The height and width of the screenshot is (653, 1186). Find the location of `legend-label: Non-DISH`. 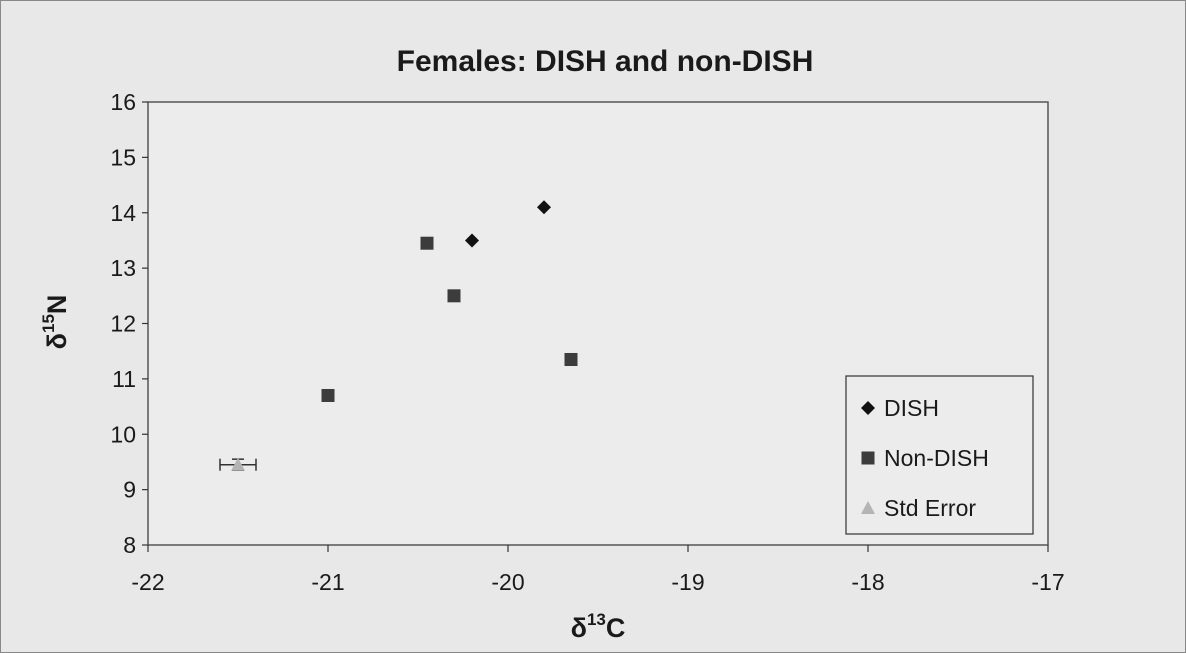

legend-label: Non-DISH is located at coordinates (936, 458).